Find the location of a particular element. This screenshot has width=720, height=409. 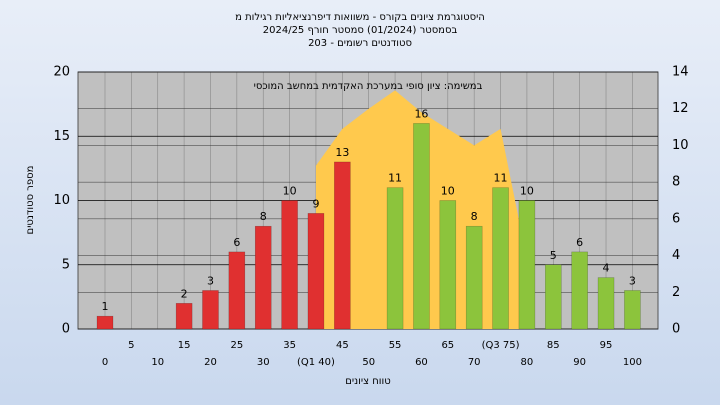

y2-tick-label: 6 is located at coordinates (676, 218).